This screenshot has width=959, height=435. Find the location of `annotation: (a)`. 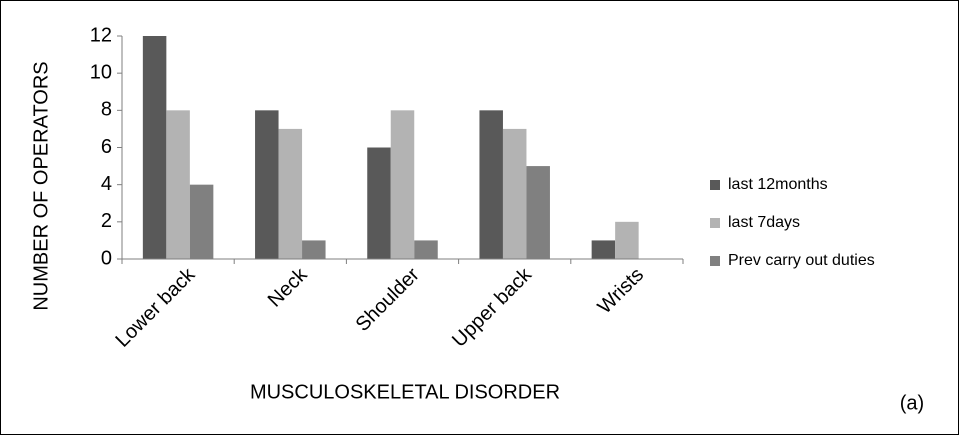

annotation: (a) is located at coordinates (912, 403).